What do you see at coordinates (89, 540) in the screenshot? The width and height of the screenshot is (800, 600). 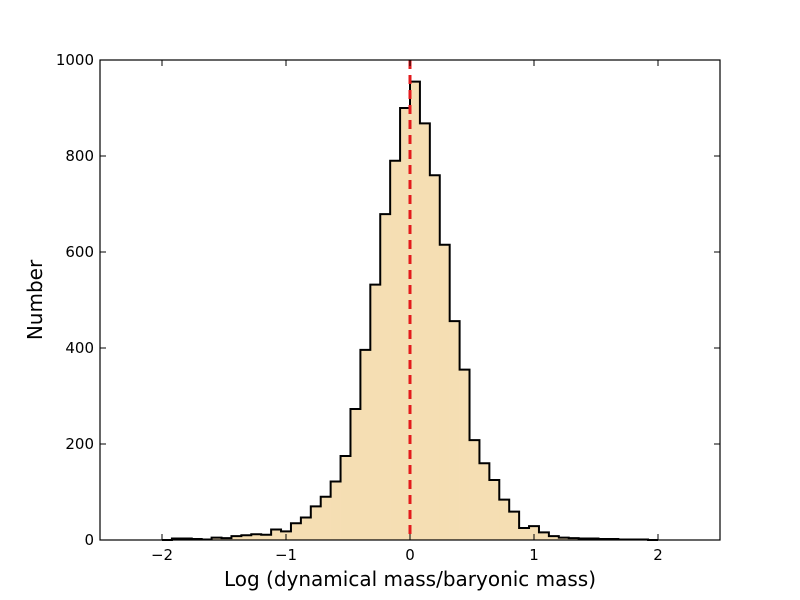 I see `y-tick-label: 0` at bounding box center [89, 540].